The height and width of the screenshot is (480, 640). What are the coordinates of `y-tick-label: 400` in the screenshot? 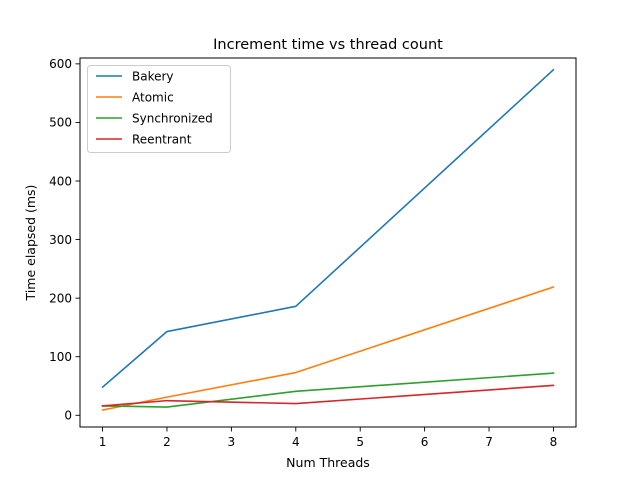 It's located at (60, 181).